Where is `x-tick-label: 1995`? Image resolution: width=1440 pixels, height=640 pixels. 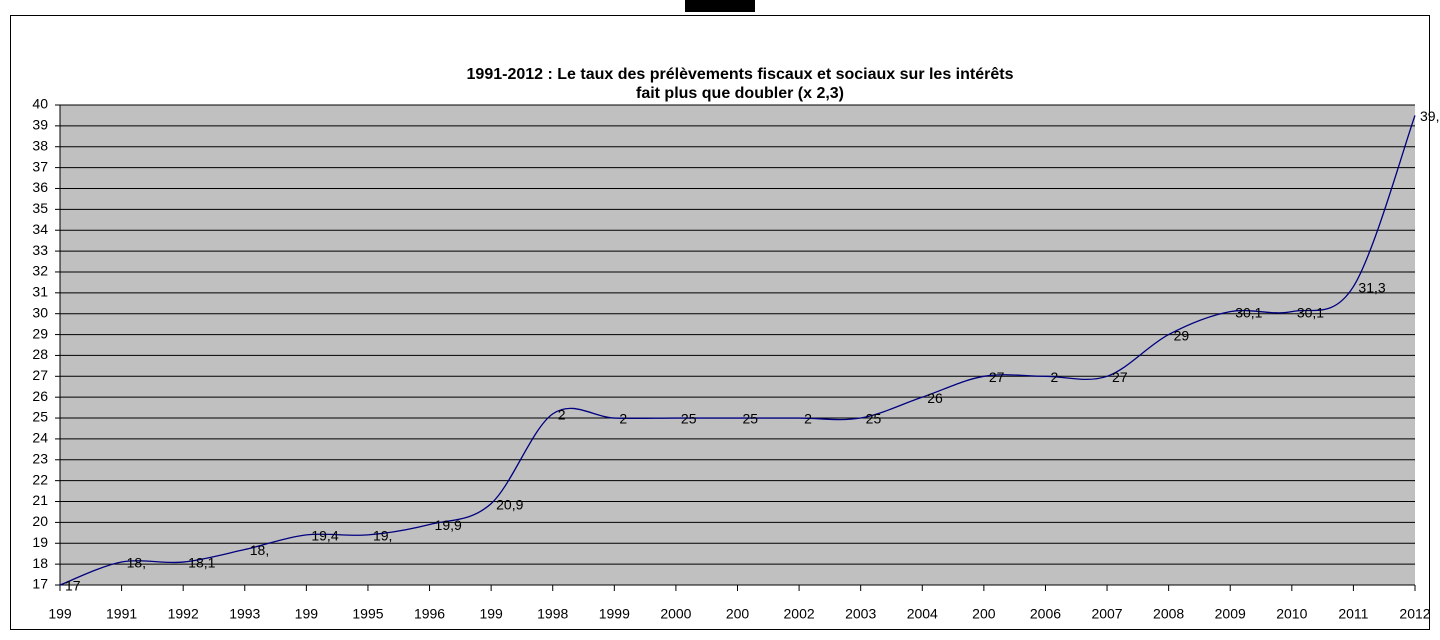
x-tick-label: 1995 is located at coordinates (367, 614).